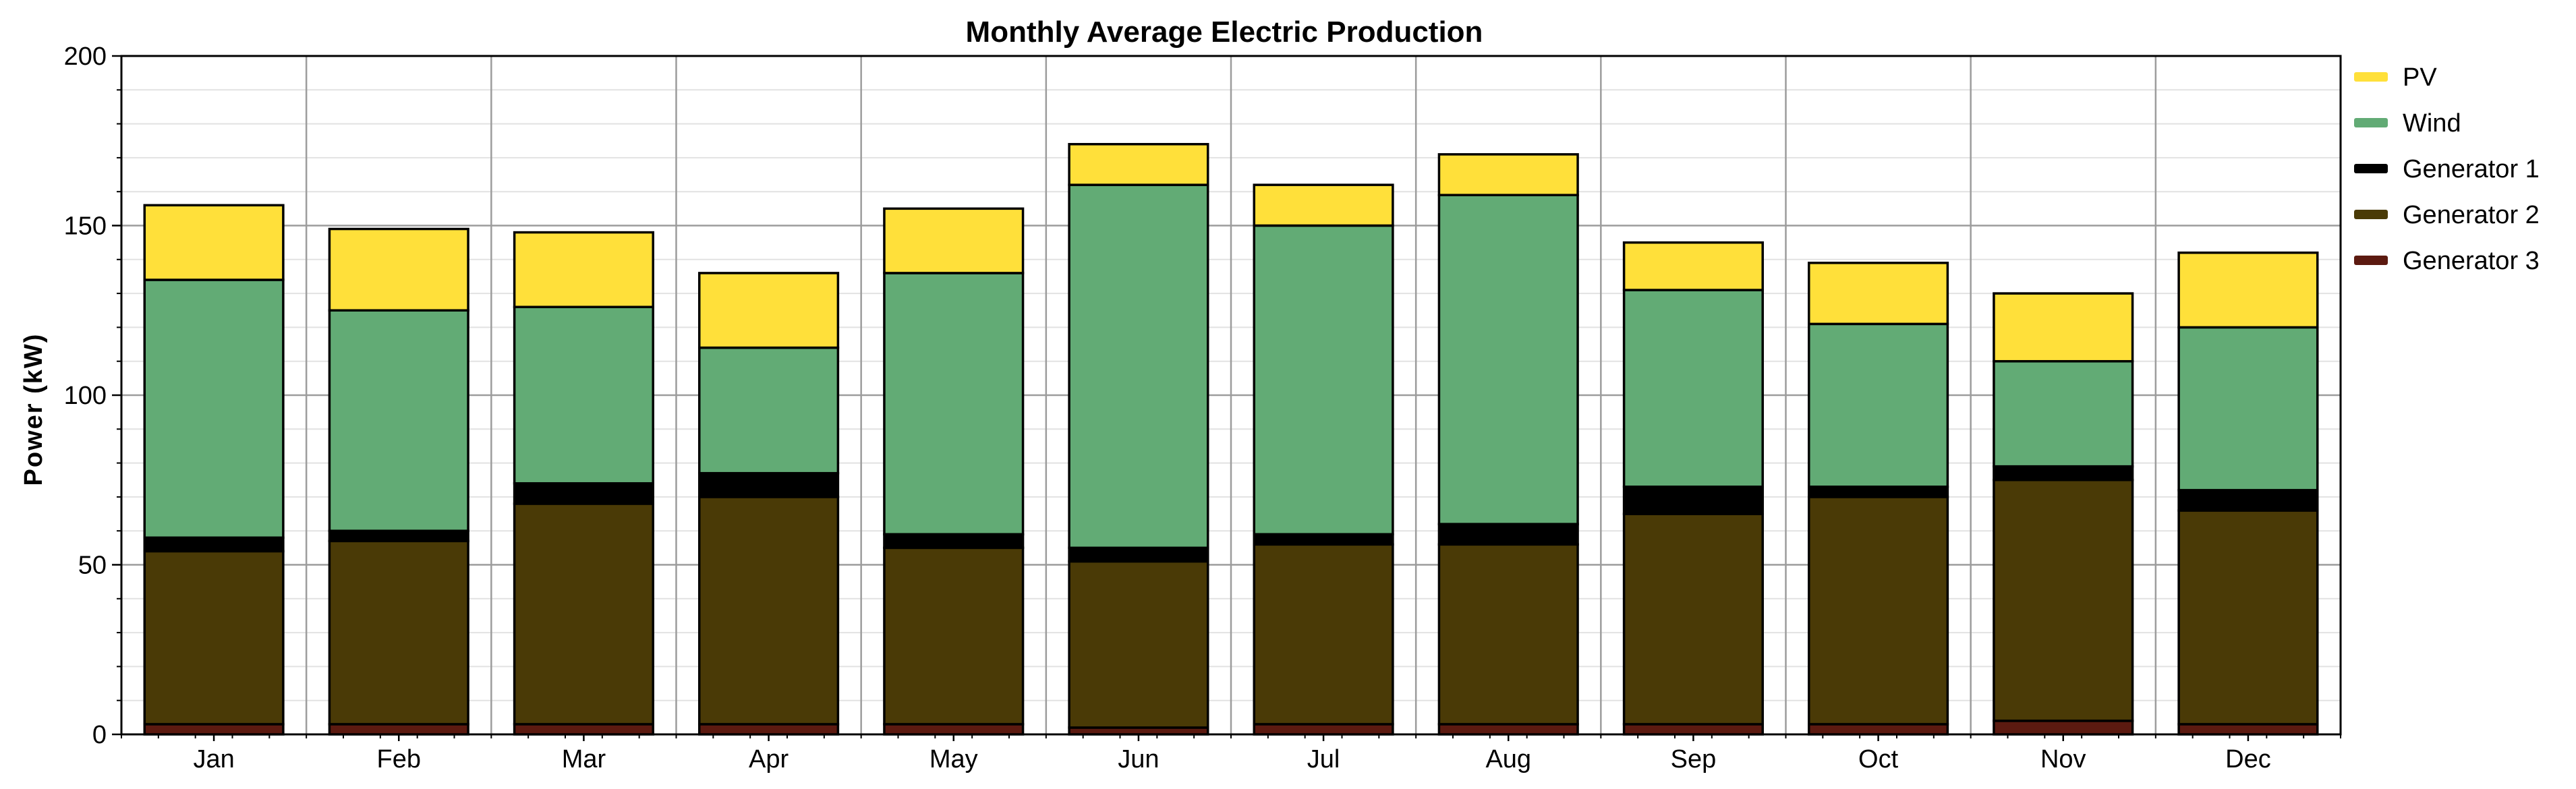  What do you see at coordinates (2063, 759) in the screenshot?
I see `x-tick-label: Nov` at bounding box center [2063, 759].